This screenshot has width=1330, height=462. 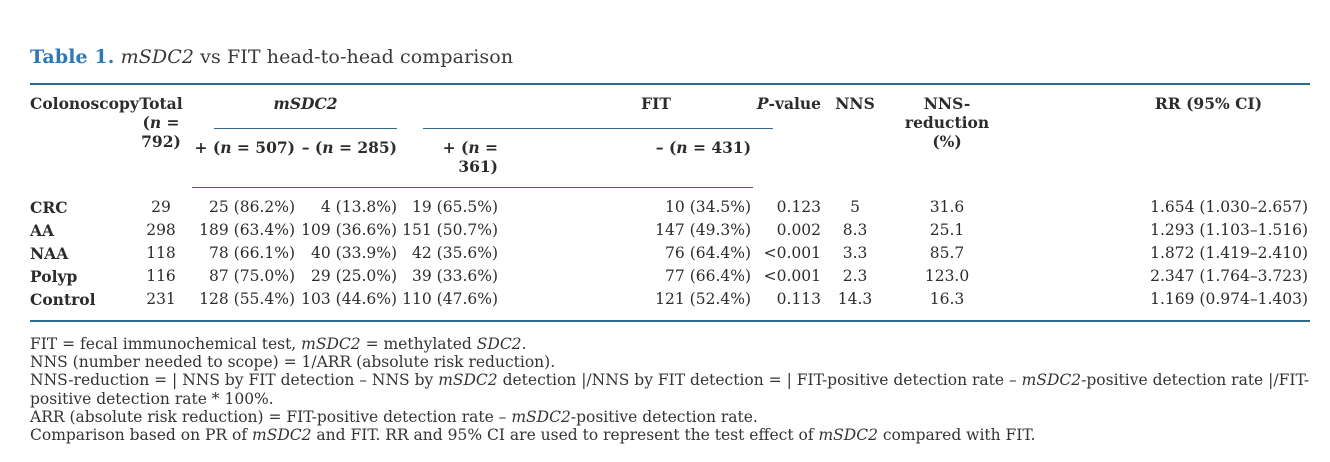 I want to click on table-cell: 2.347 (1.764–3.723), so click(x=1229, y=276).